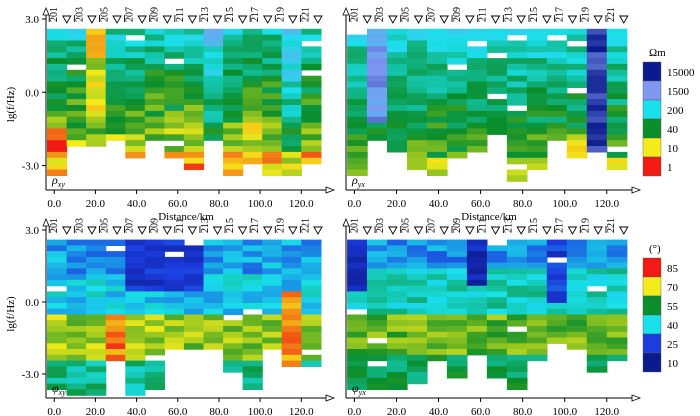 Image resolution: width=700 pixels, height=416 pixels. What do you see at coordinates (301, 411) in the screenshot?
I see `x-tick-label: 120.0` at bounding box center [301, 411].